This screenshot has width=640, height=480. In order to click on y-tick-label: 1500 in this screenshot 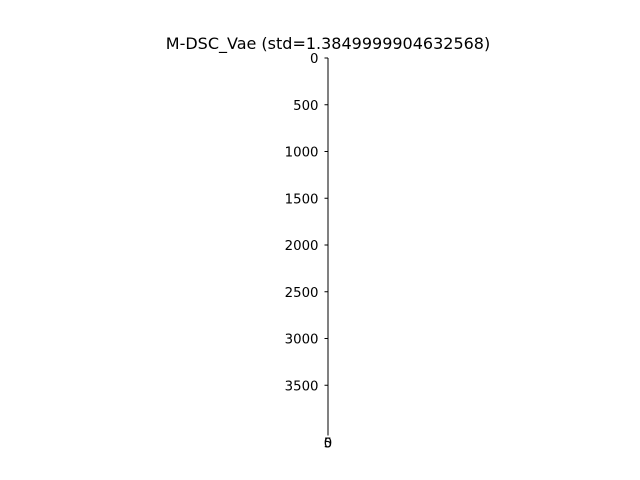, I will do `click(302, 199)`.